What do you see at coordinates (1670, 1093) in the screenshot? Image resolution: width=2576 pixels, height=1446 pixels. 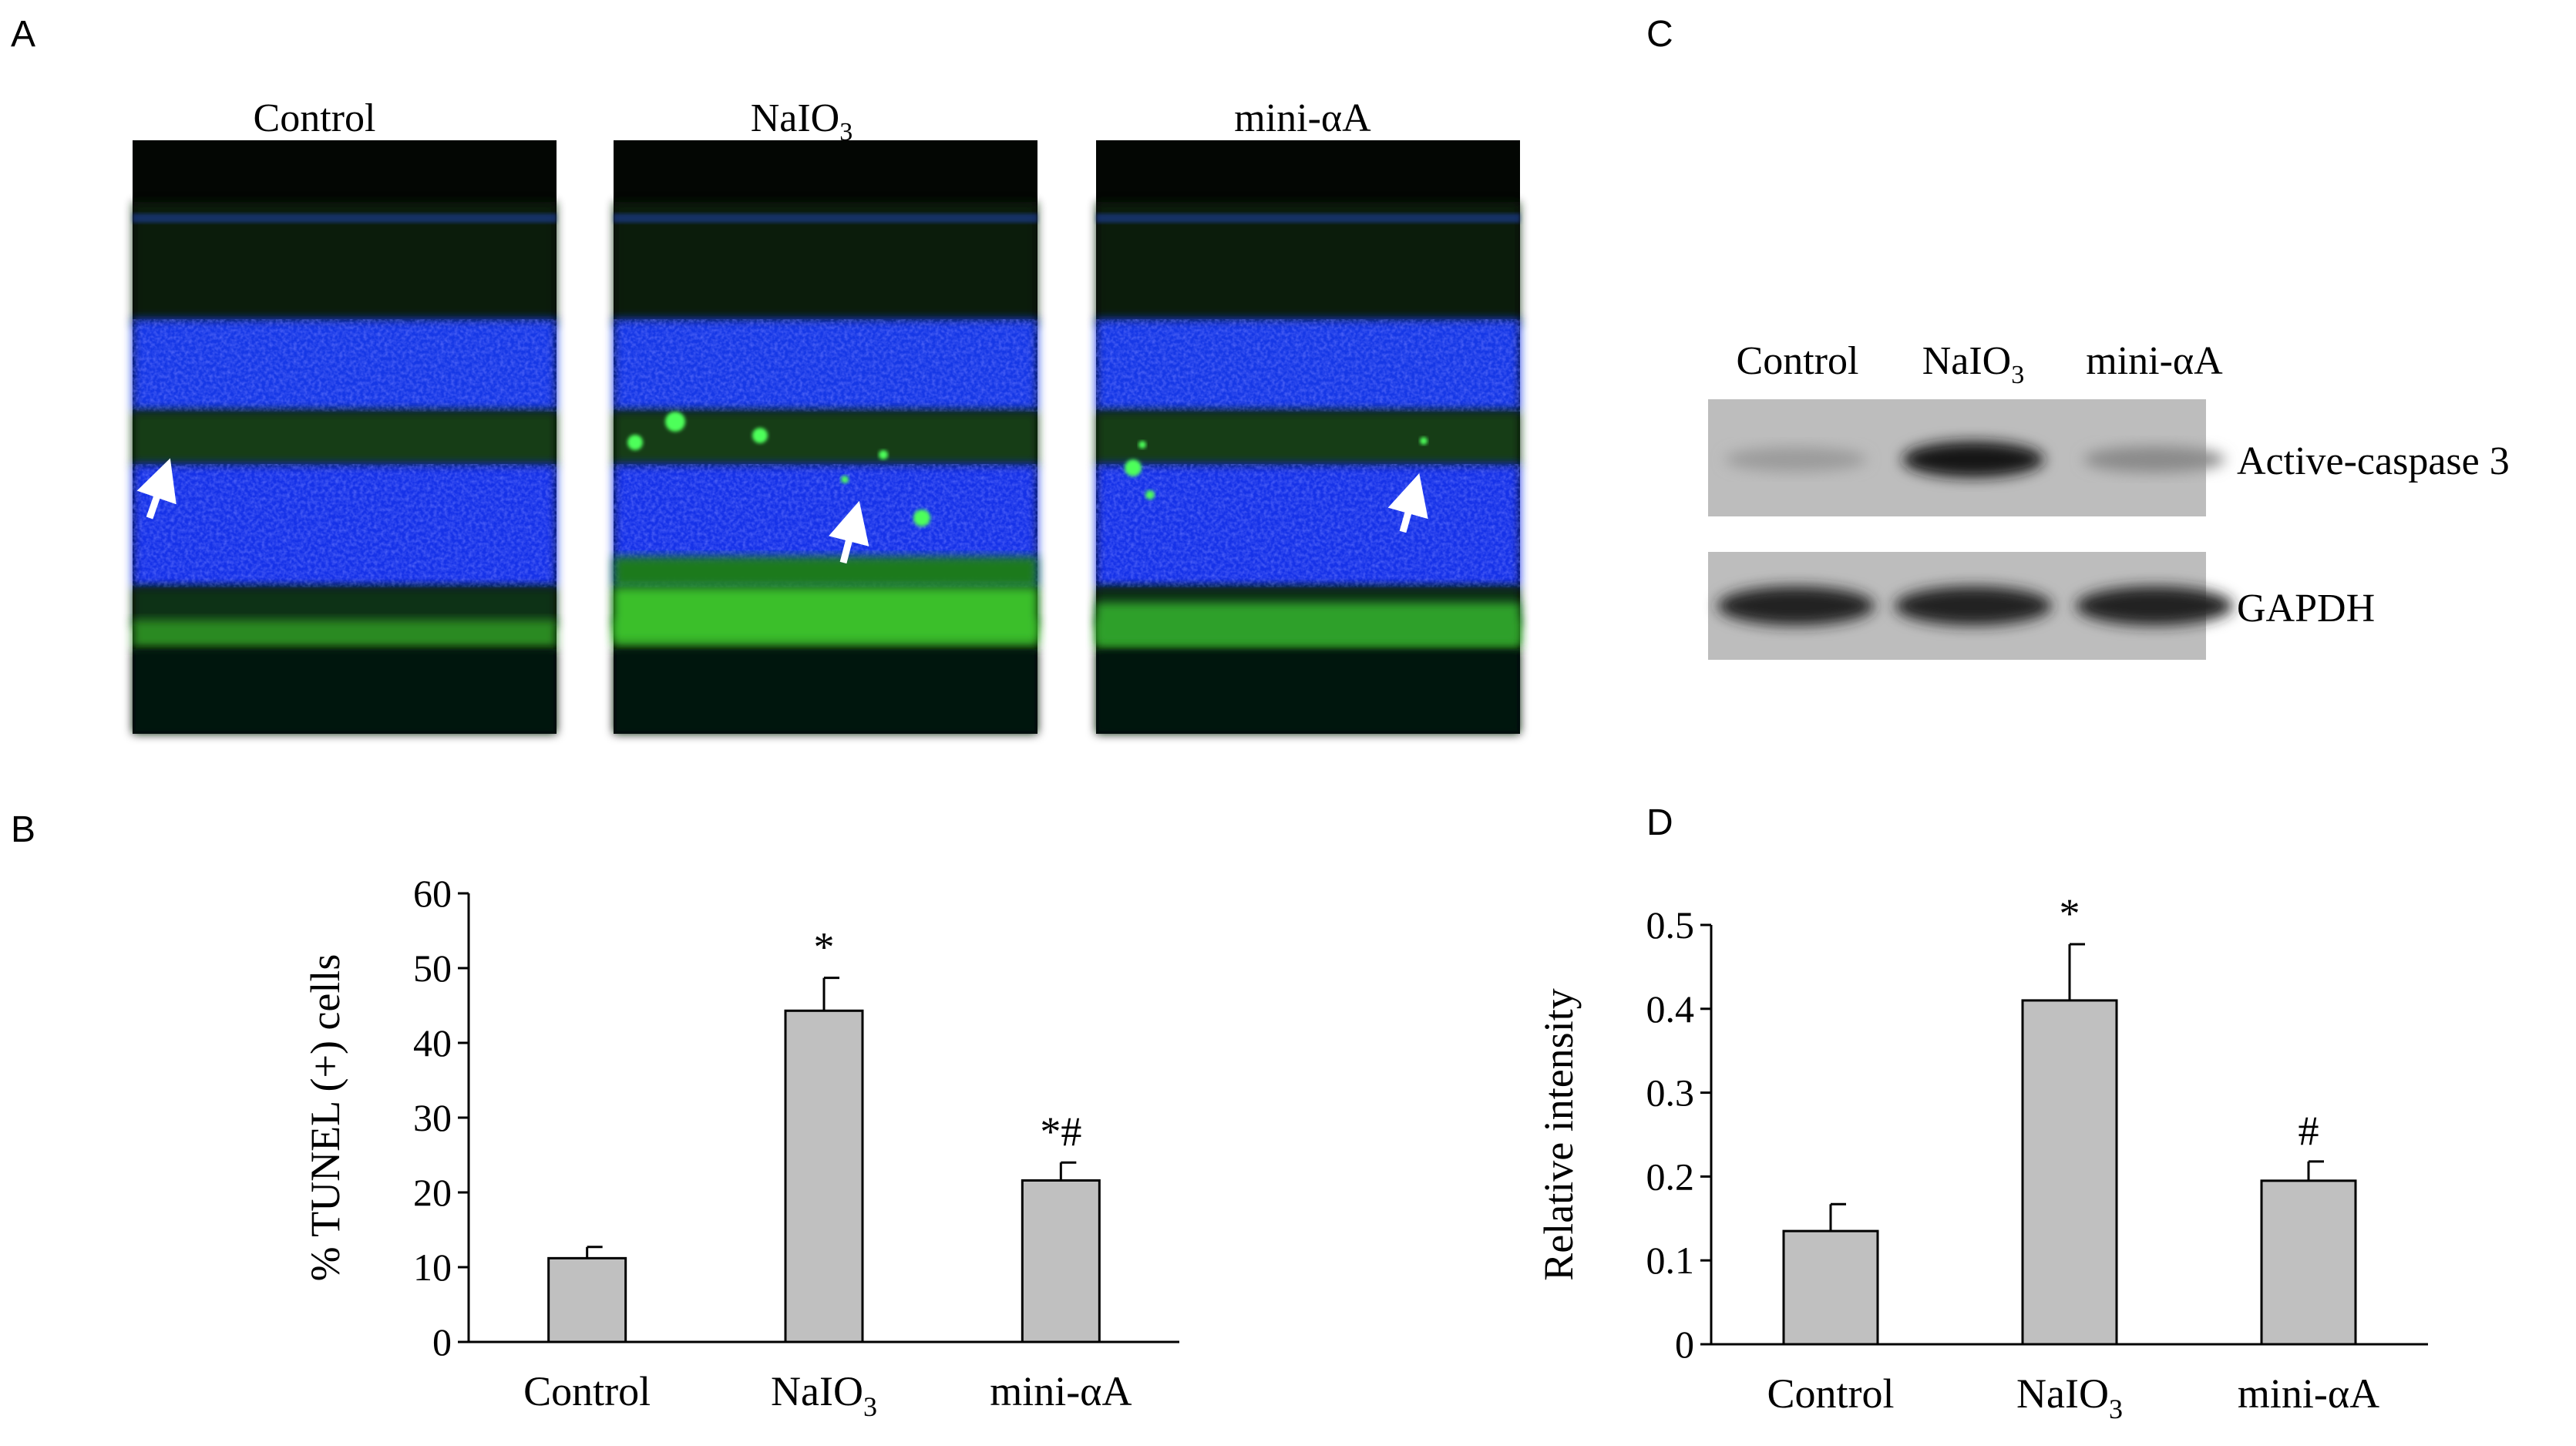 I see `y-tick-label: 0.3` at bounding box center [1670, 1093].